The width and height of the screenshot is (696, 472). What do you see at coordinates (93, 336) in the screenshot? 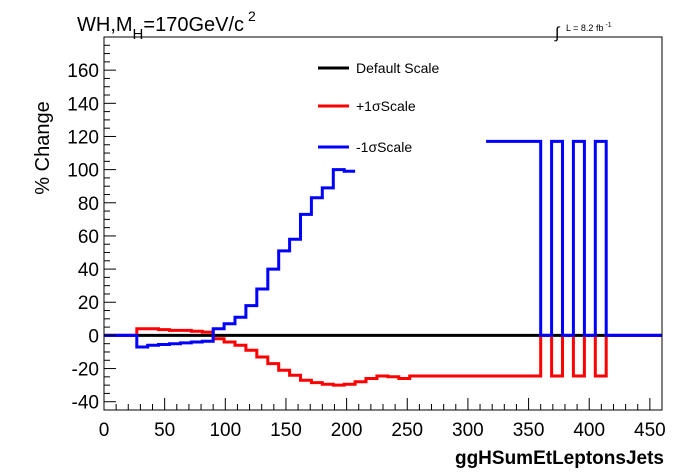
I see `y-tick-label: 0` at bounding box center [93, 336].